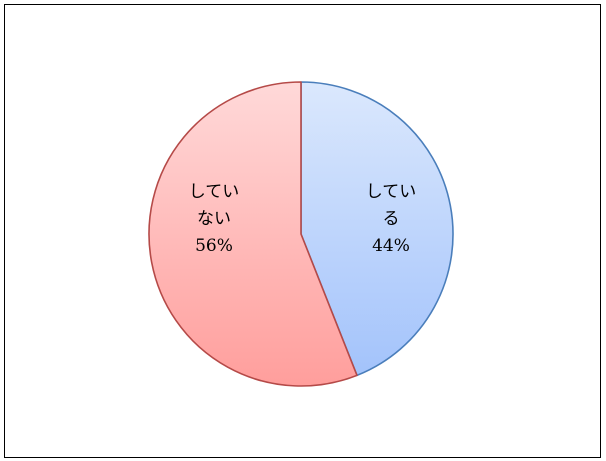 The width and height of the screenshot is (606, 461). What do you see at coordinates (391, 219) in the screenshot?
I see `pie-label-1-line-2: る` at bounding box center [391, 219].